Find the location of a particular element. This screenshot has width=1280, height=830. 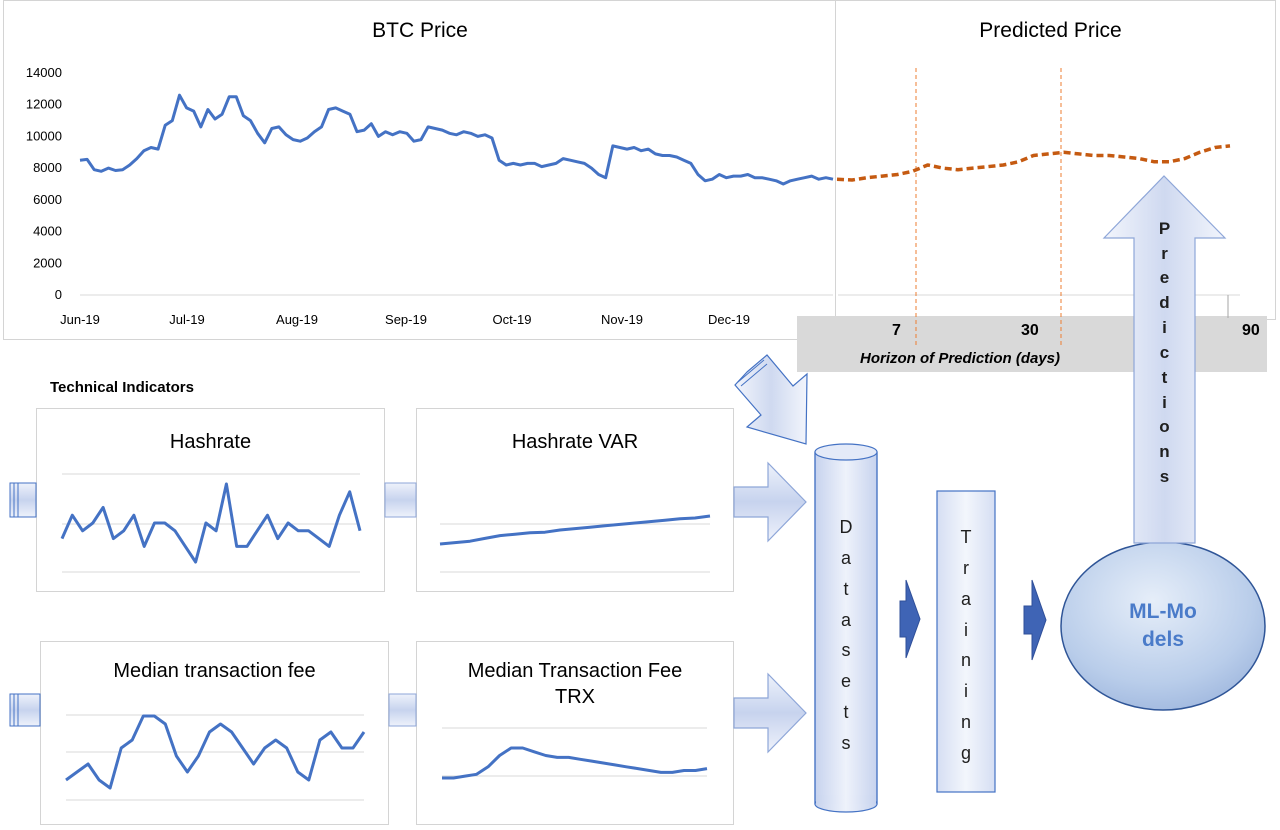

training-letter: r is located at coordinates (966, 567).